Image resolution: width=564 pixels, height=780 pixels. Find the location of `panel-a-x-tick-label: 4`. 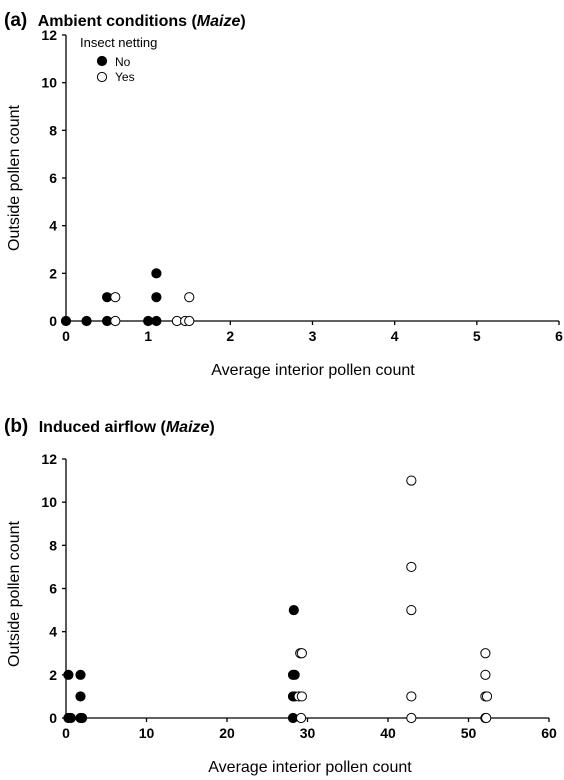

panel-a-x-tick-label: 4 is located at coordinates (395, 336).